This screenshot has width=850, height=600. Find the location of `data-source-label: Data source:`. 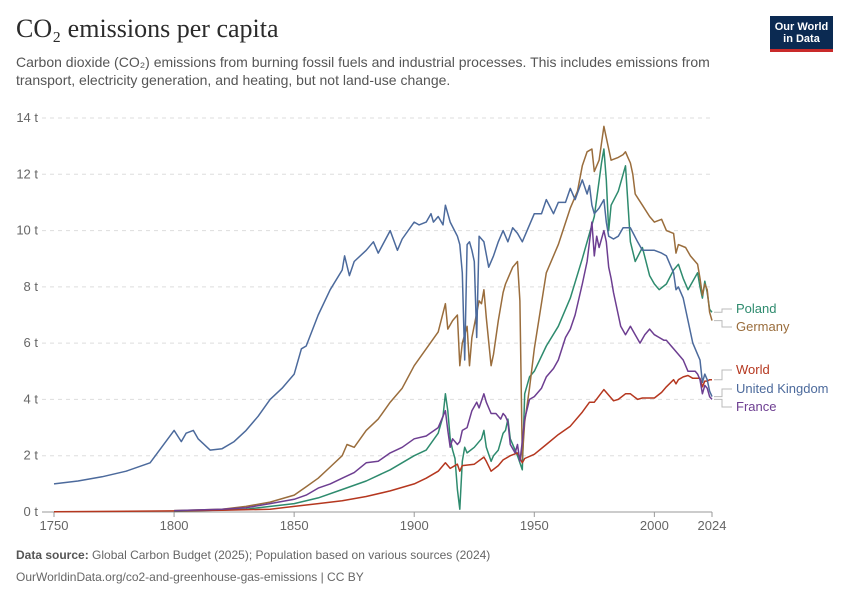

data-source-label: Data source: is located at coordinates (52, 555).